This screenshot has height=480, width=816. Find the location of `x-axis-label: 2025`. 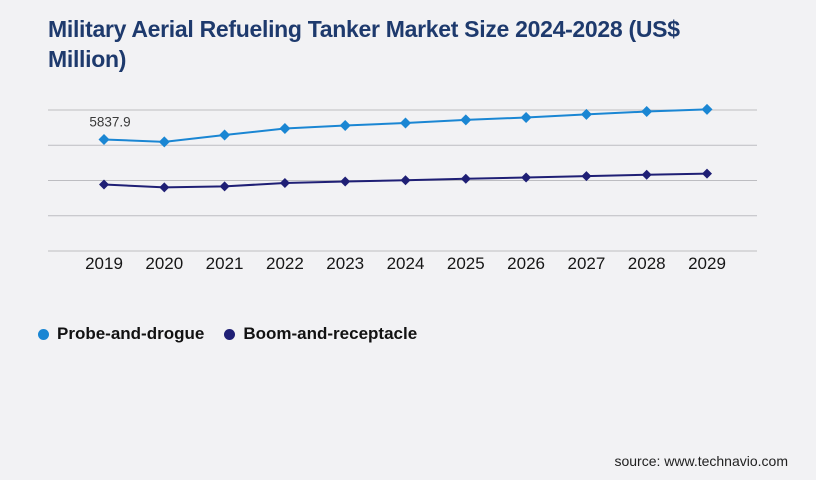

x-axis-label: 2025 is located at coordinates (466, 263).